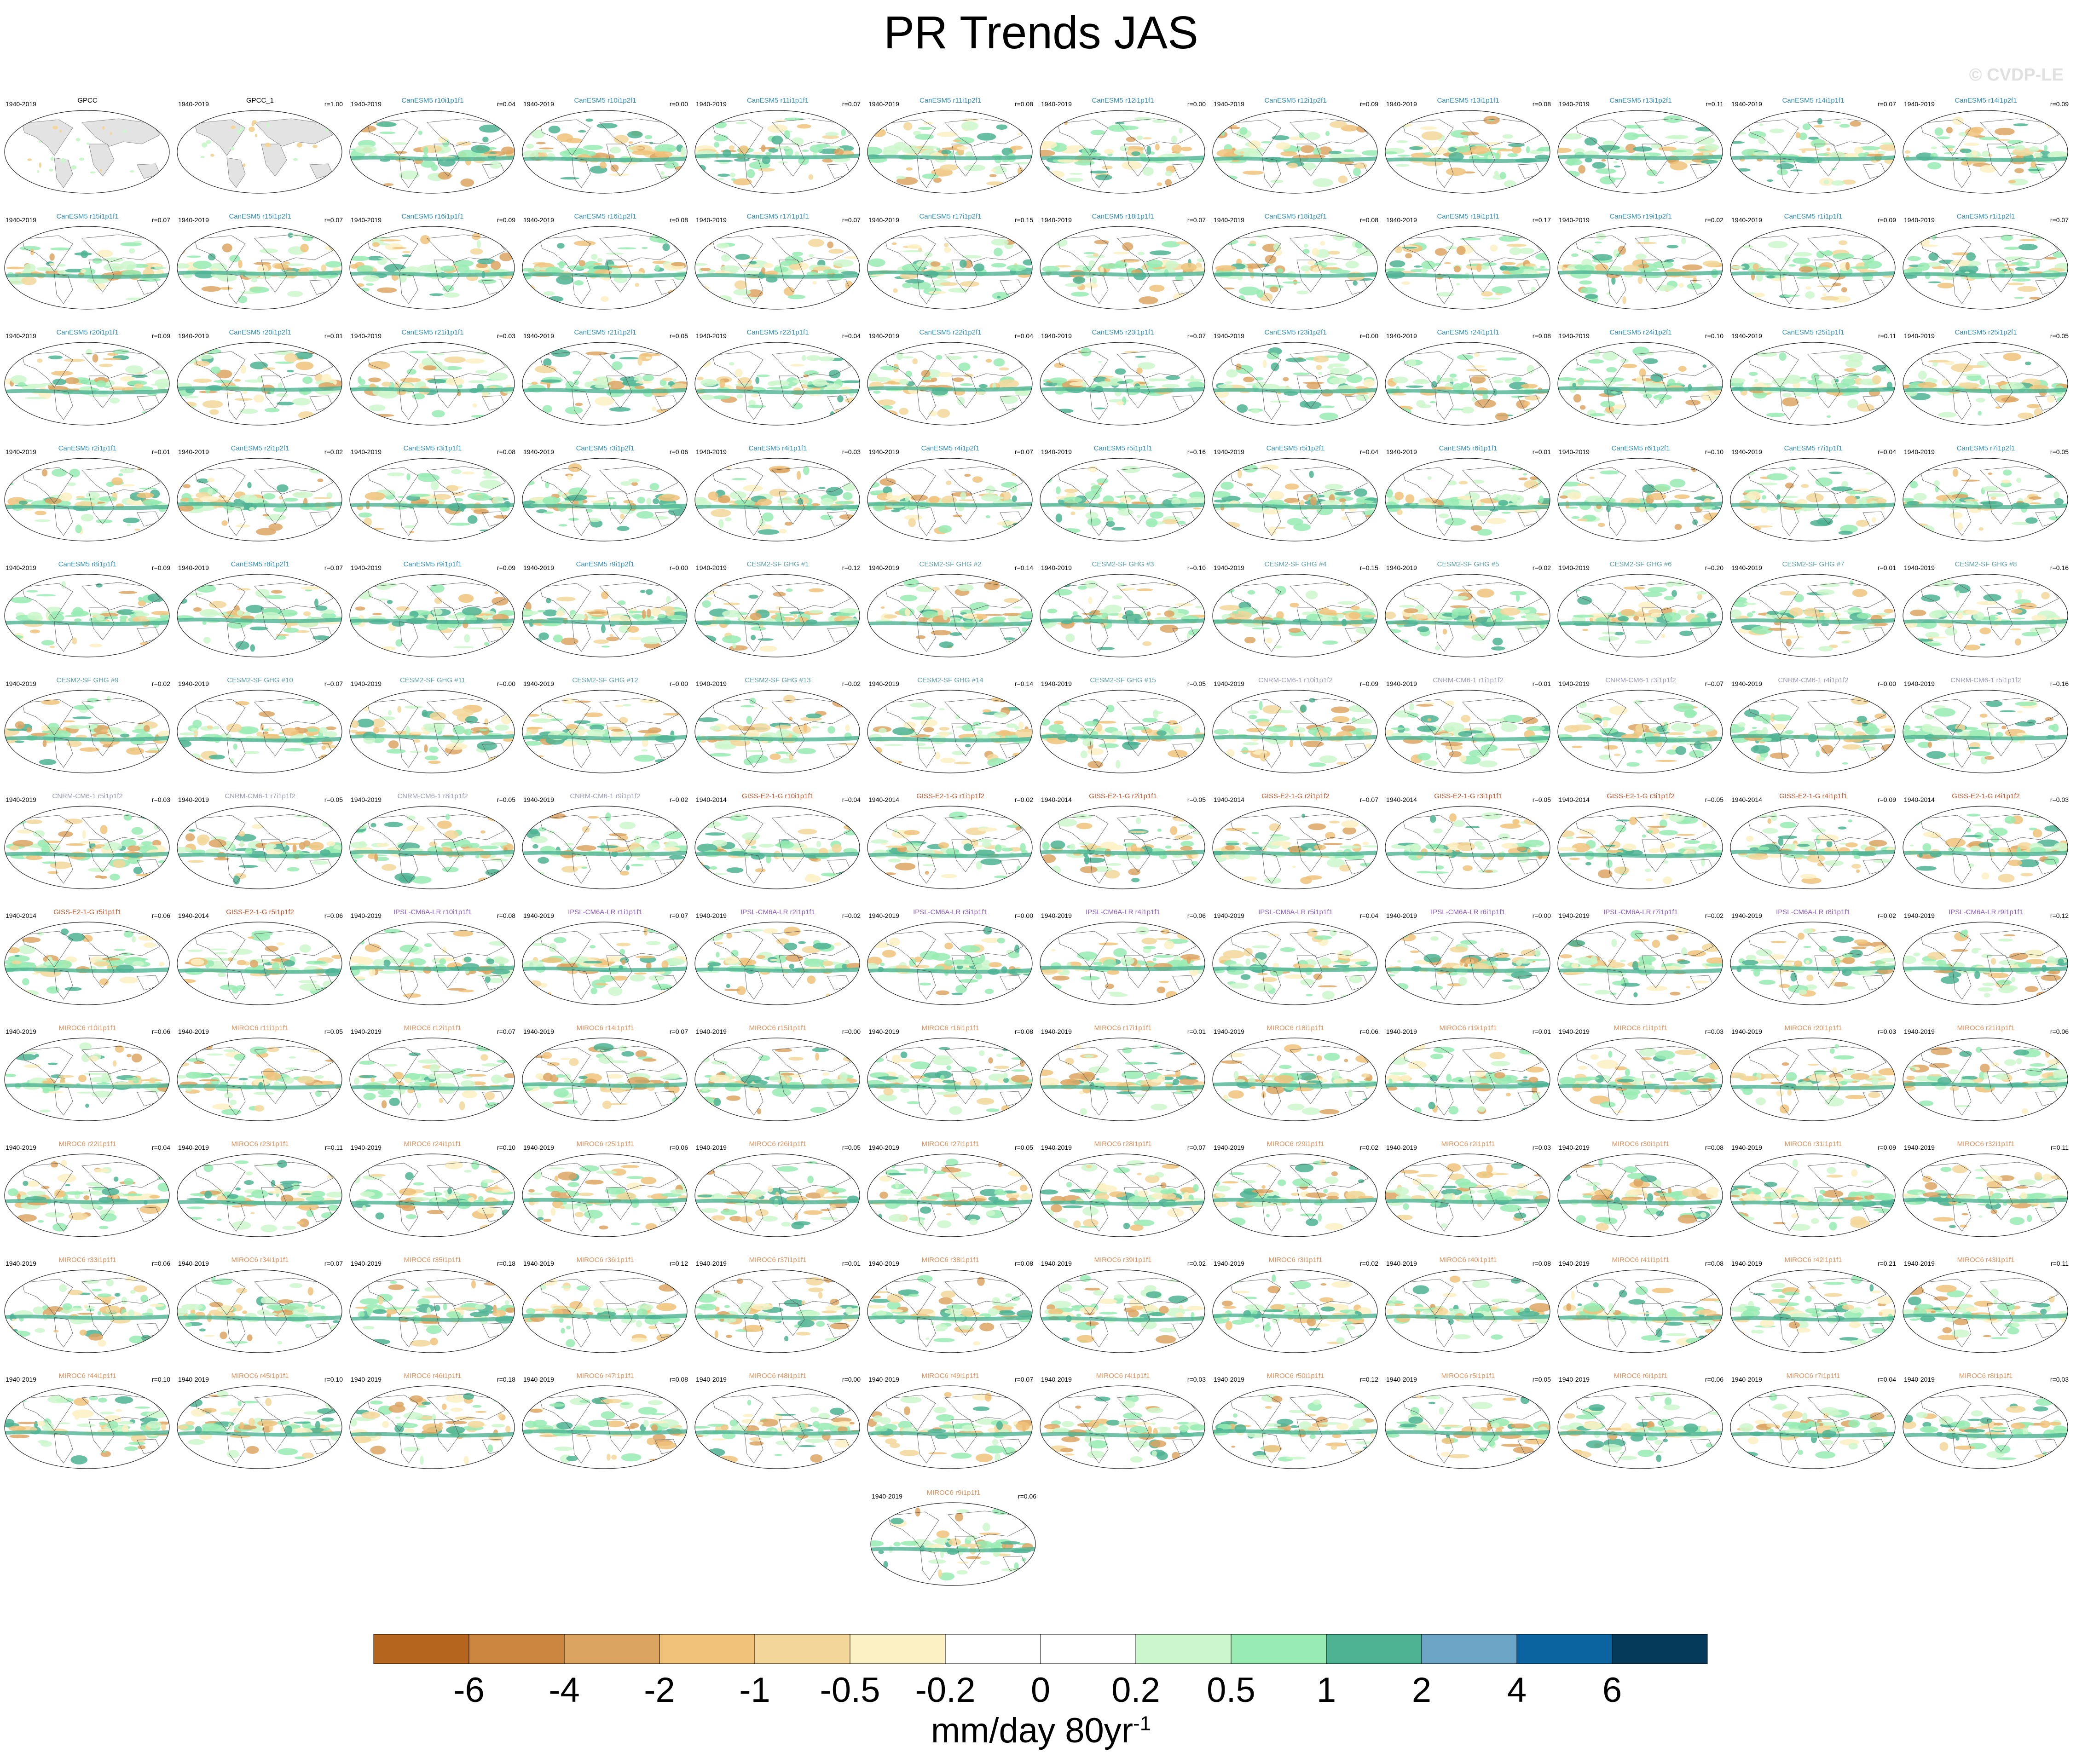 The image size is (2082, 1764). Describe the element at coordinates (777, 216) in the screenshot. I see `panel-title: CanESM5 r17i1p1f1` at that location.